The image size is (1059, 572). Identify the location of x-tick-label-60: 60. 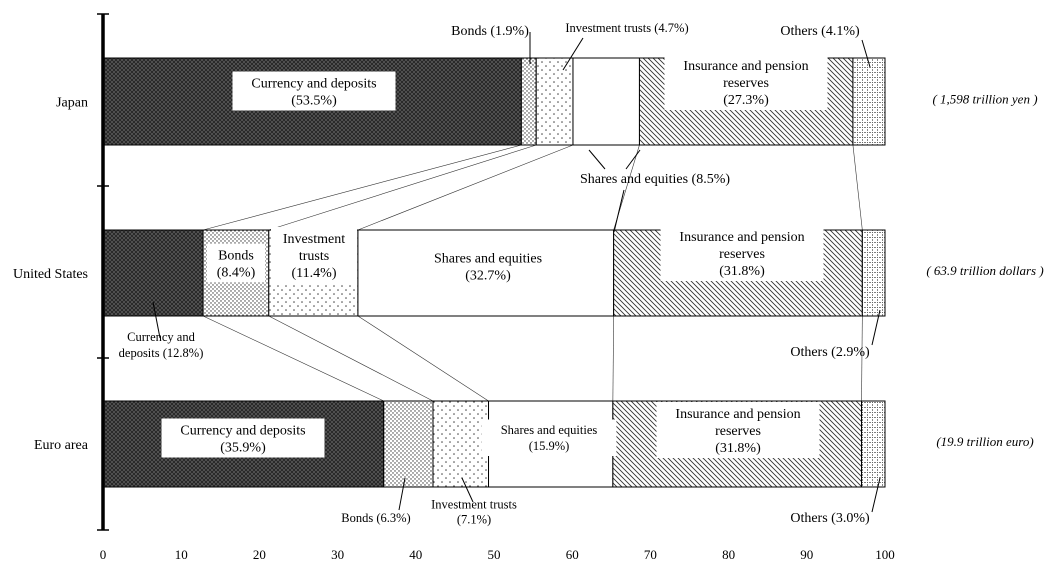
(572, 554).